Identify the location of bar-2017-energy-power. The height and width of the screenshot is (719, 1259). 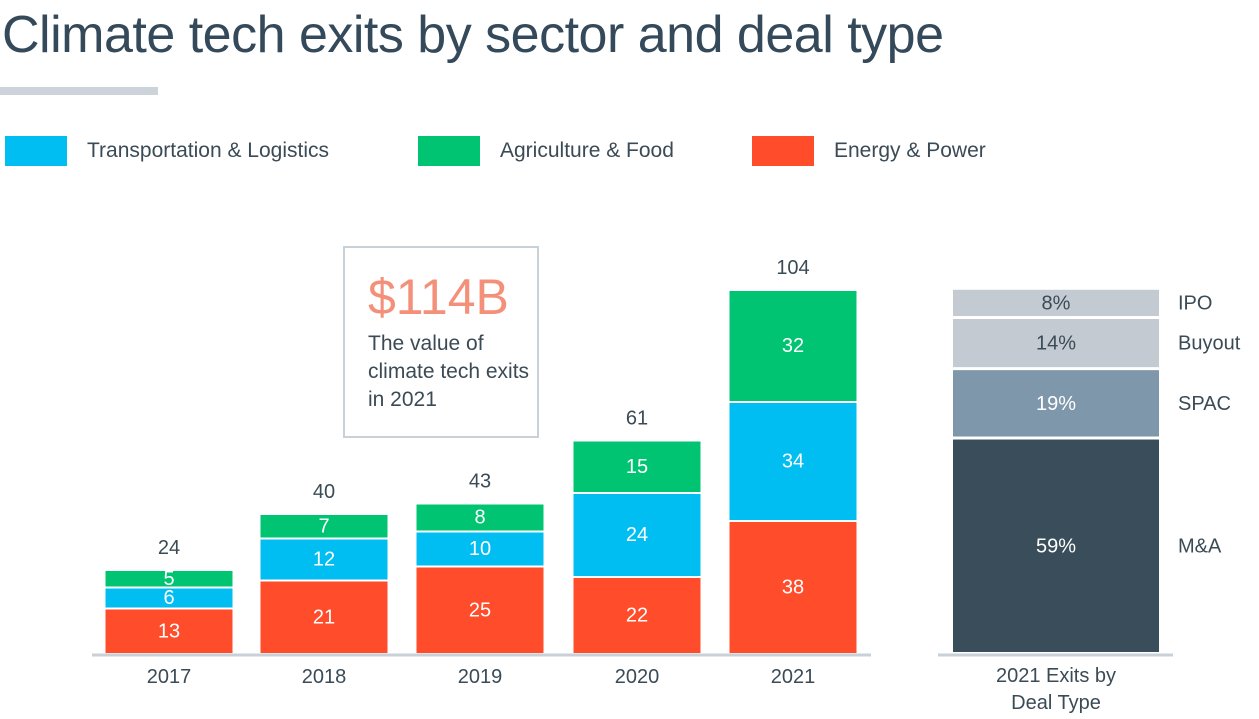
(169, 631).